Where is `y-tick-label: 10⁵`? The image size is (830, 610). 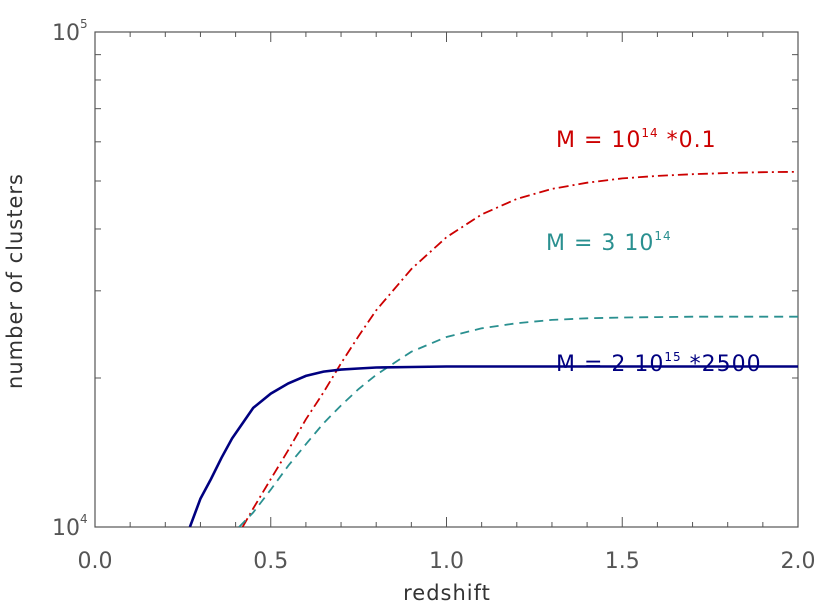
y-tick-label: 10⁵ is located at coordinates (70, 31).